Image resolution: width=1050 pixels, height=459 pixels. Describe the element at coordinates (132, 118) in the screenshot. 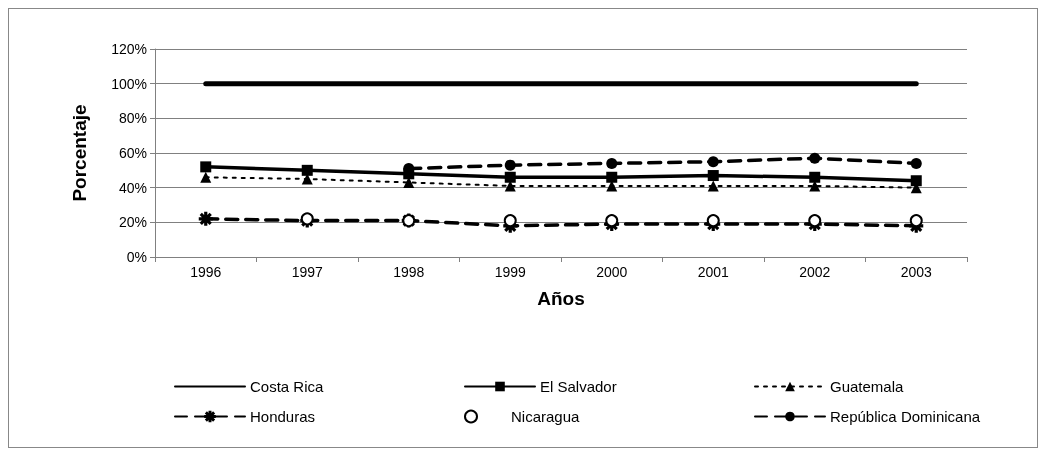

I see `y-tick-label: 80%` at that location.